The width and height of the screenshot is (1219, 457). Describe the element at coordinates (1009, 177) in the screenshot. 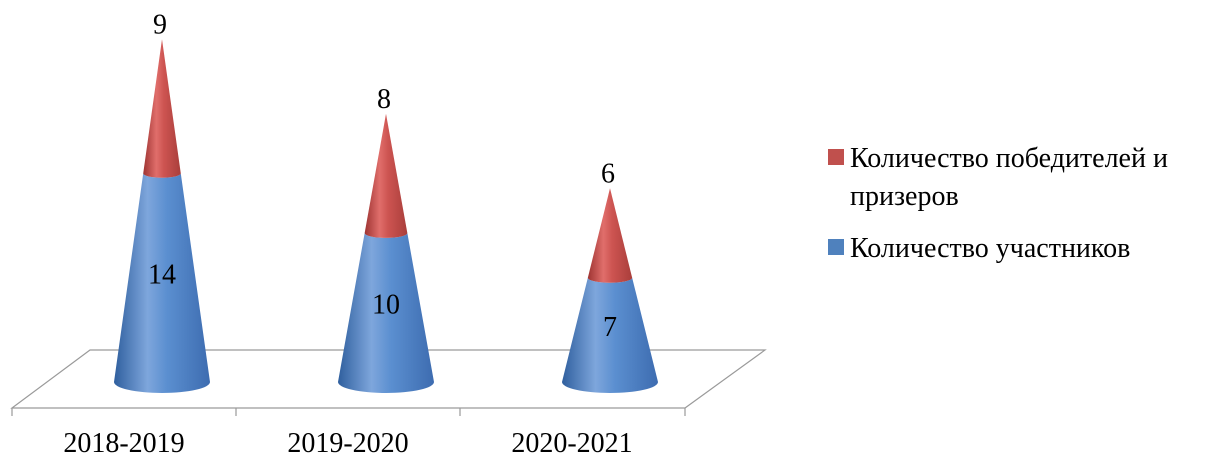

I see `legend-label-winners: Количество победителей и призеров` at that location.